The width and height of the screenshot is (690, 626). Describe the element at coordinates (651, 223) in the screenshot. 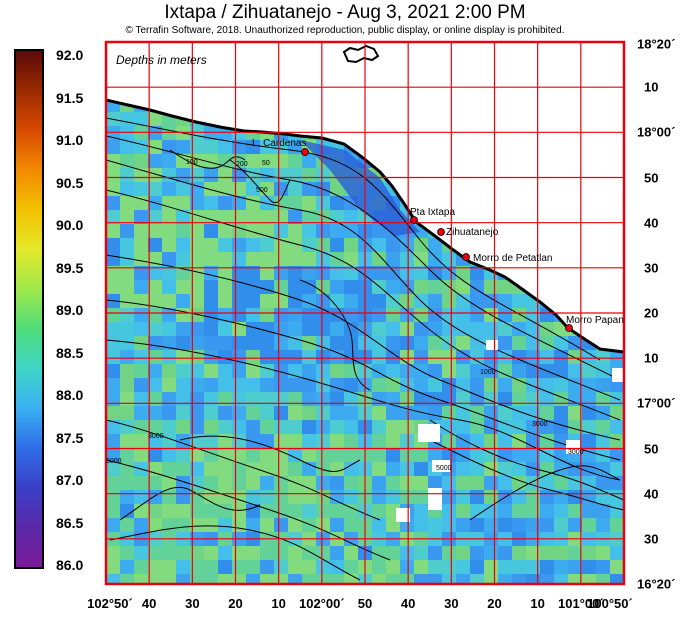

I see `latitude-tick-label: 40` at that location.